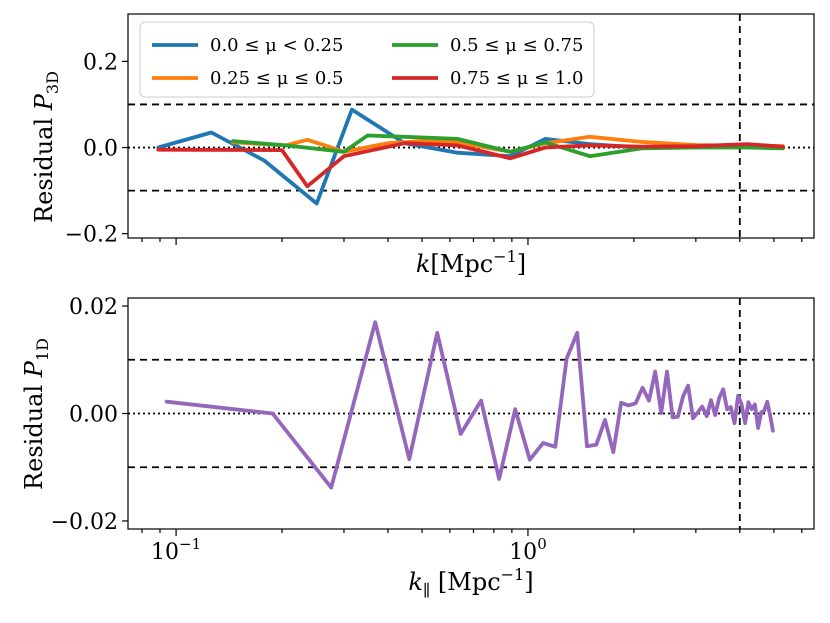 Image resolution: width=830 pixels, height=623 pixels. I want to click on top-x-axis-label: k[Mpc−1], so click(471, 262).